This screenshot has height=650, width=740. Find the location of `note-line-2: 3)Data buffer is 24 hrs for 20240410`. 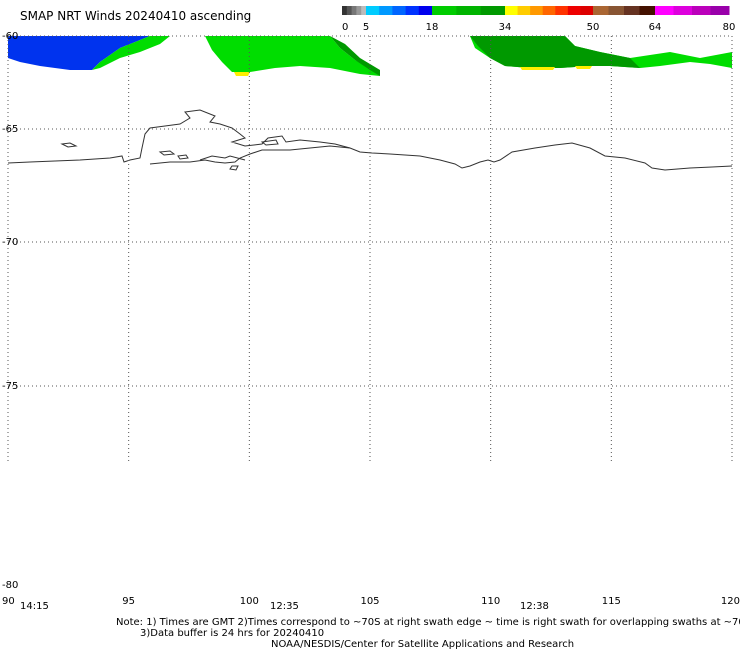

note-line-2: 3)Data buffer is 24 hrs for 20240410 is located at coordinates (232, 633).